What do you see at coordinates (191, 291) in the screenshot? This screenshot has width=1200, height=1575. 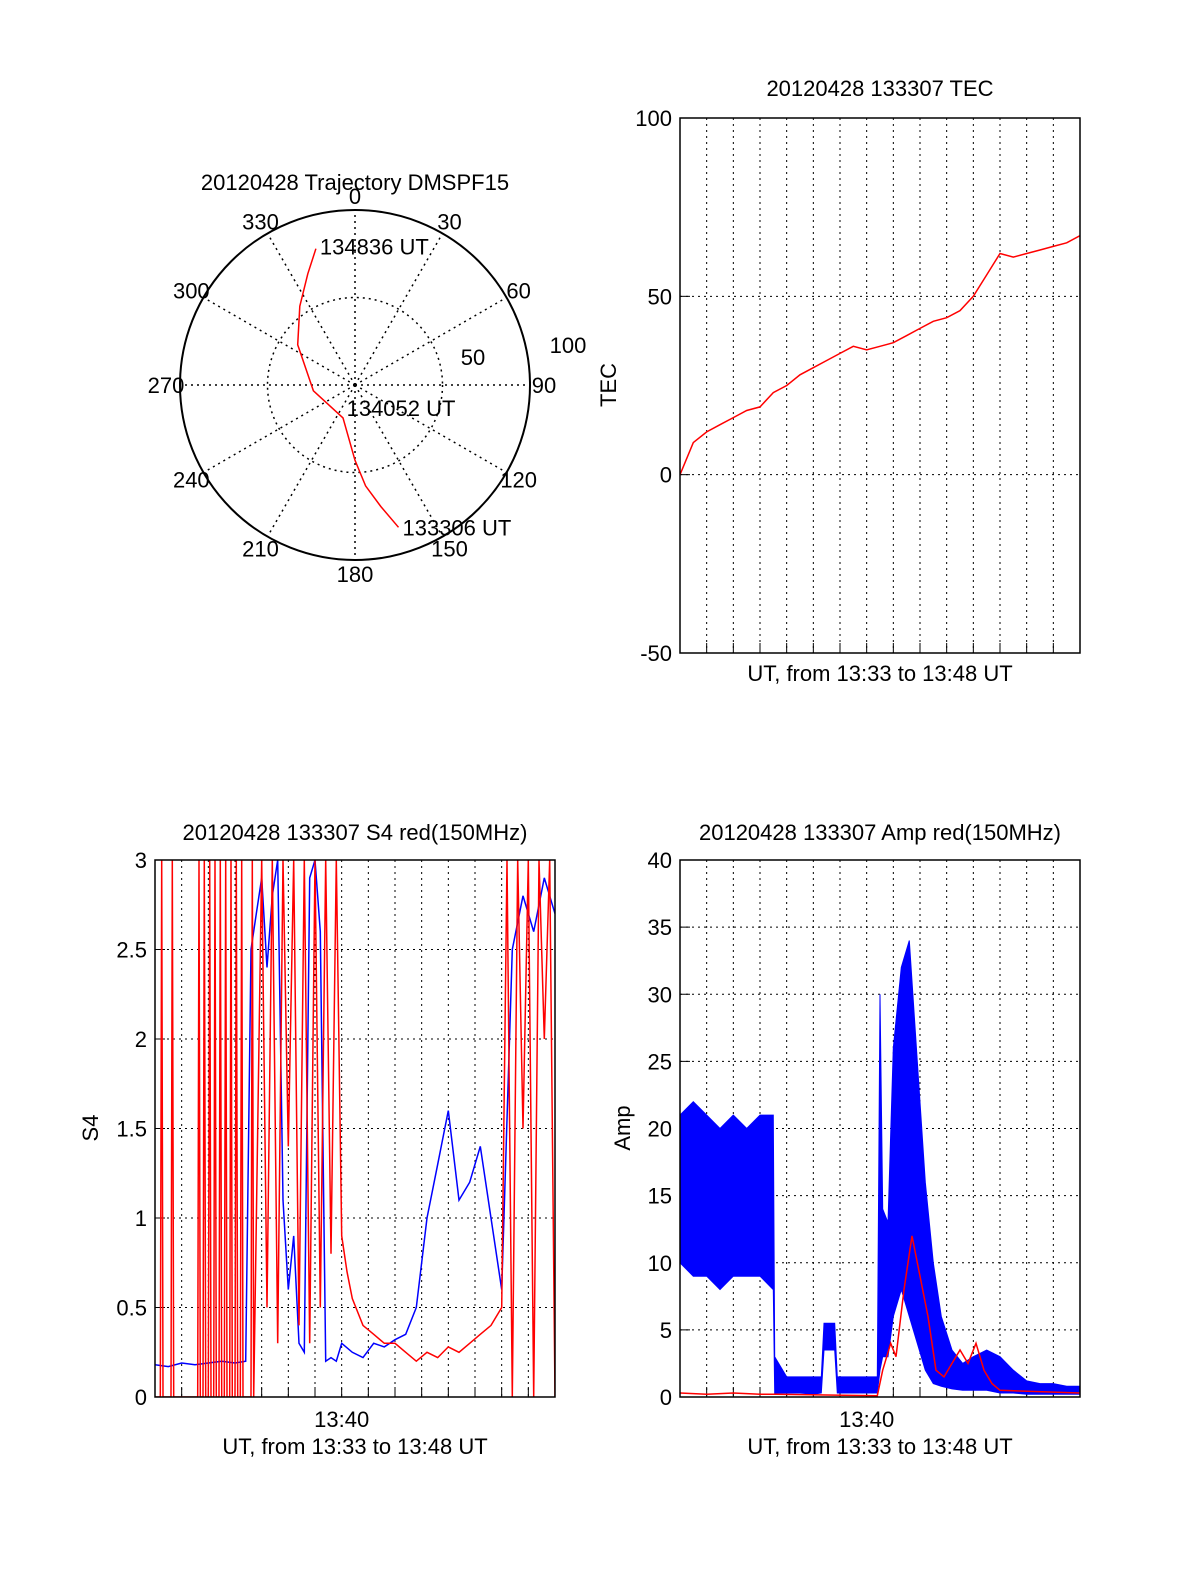 I see `polar-angle-label: 300` at bounding box center [191, 291].